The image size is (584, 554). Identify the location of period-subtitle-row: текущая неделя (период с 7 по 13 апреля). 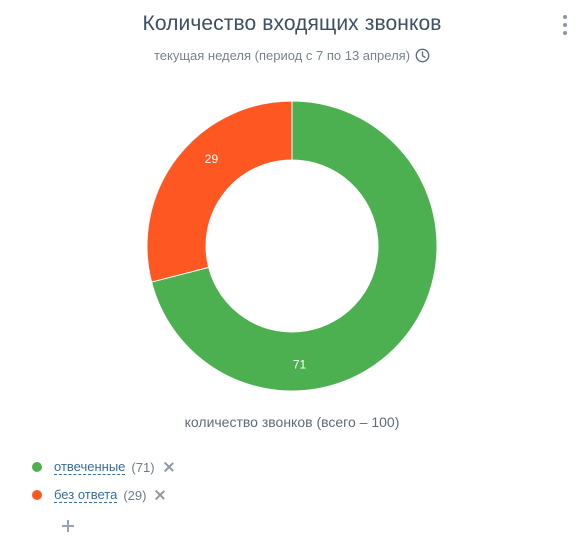
(292, 57).